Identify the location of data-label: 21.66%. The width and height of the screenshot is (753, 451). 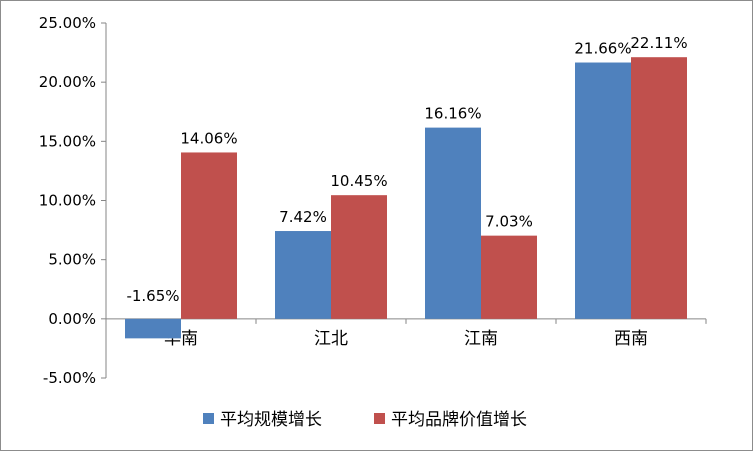
(602, 49).